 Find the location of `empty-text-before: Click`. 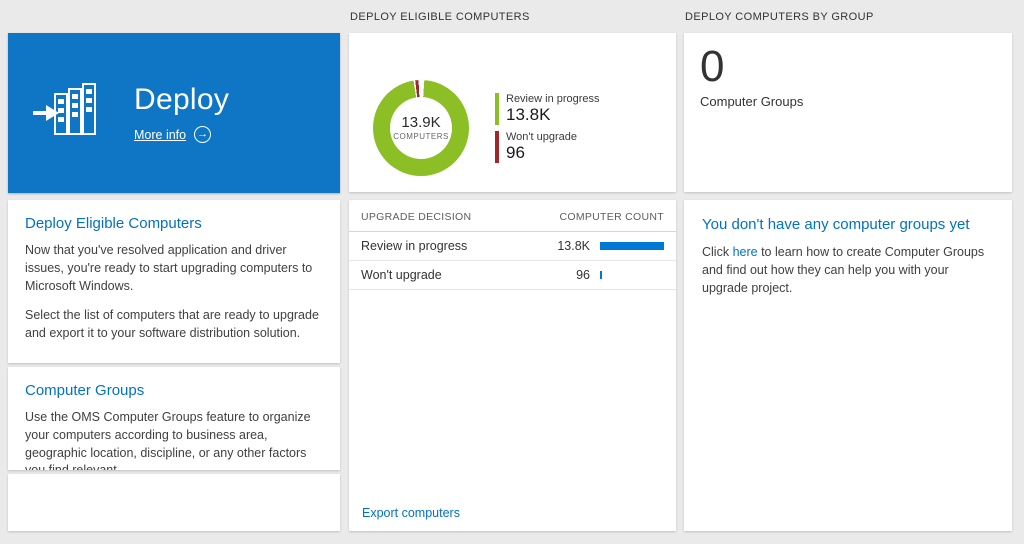

empty-text-before: Click is located at coordinates (717, 252).